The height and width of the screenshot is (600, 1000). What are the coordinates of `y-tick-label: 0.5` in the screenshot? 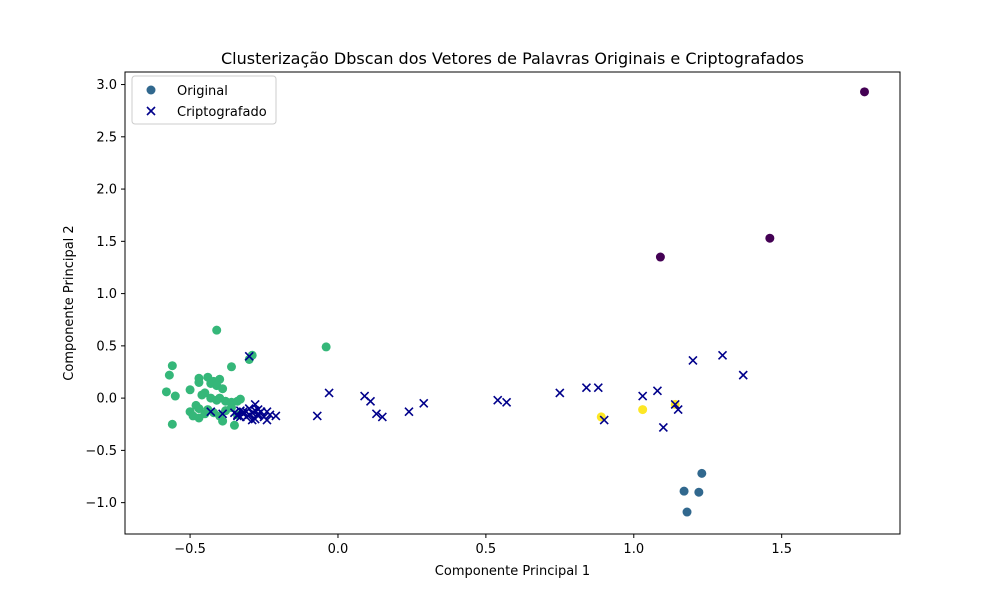 It's located at (106, 346).